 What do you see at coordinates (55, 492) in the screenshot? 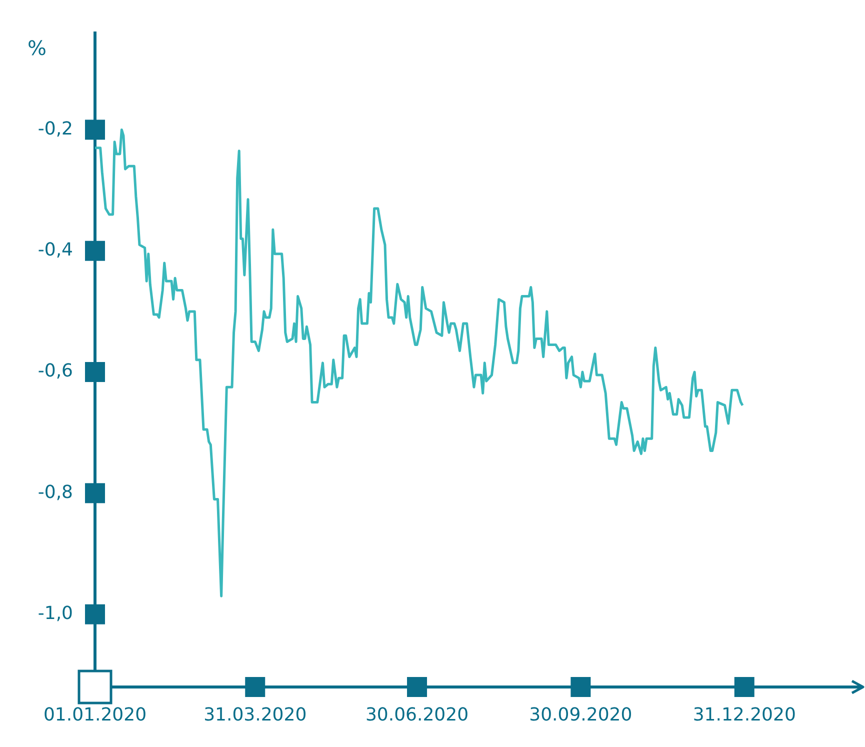
I see `y-tick-label: -0,8` at bounding box center [55, 492].